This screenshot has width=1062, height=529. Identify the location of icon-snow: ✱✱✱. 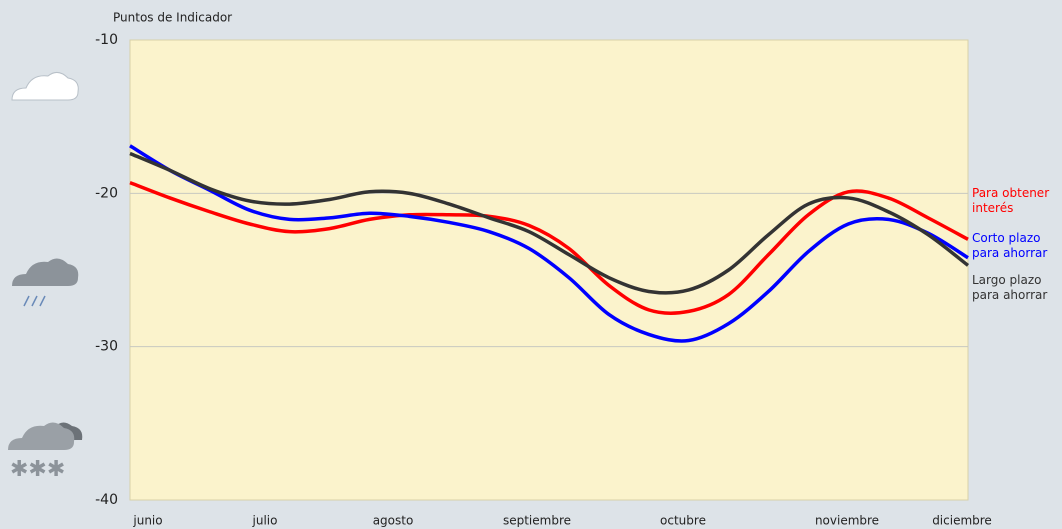
(45, 452).